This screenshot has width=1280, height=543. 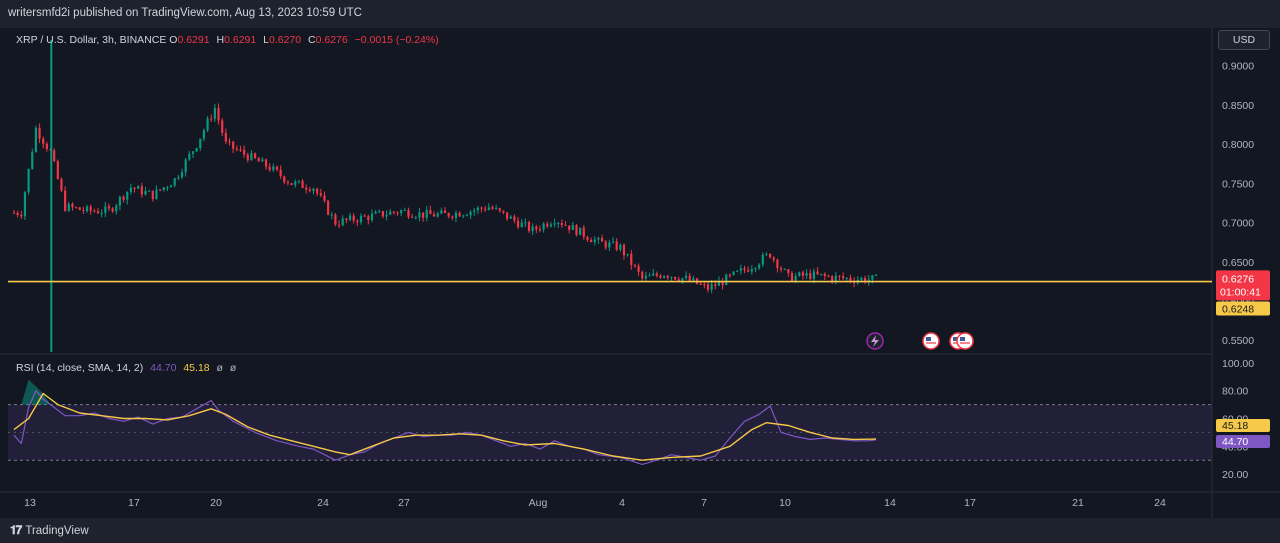 What do you see at coordinates (396, 40) in the screenshot?
I see `change-value: −0.0015 (−0.24%)` at bounding box center [396, 40].